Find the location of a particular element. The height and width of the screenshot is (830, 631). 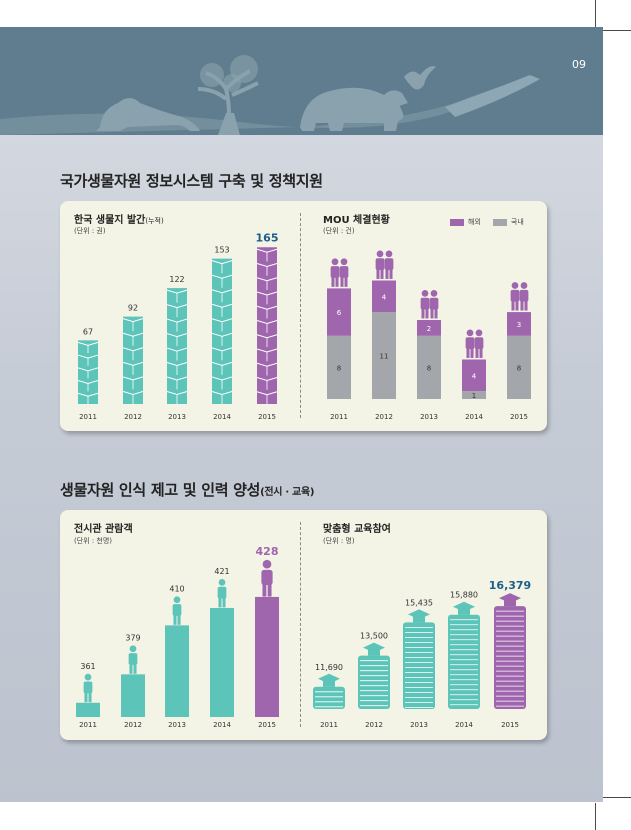

value-label: 8 is located at coordinates (519, 368).